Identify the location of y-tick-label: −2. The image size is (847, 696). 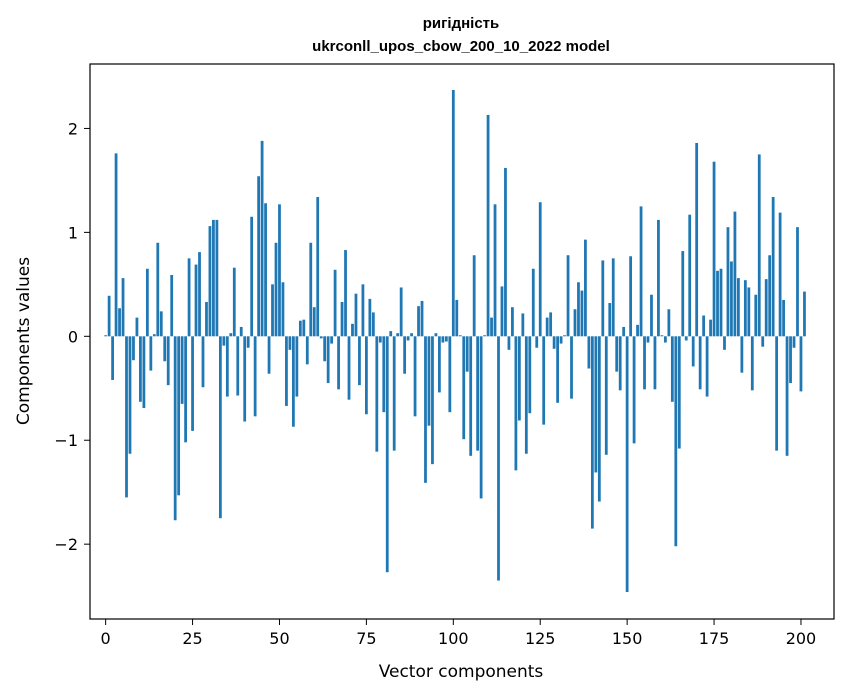
(66, 544).